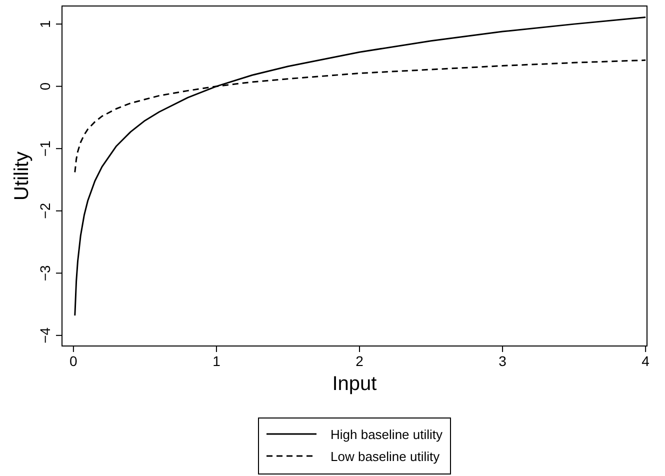 This screenshot has width=665, height=476. I want to click on legend-label: Low baseline utility, so click(385, 456).